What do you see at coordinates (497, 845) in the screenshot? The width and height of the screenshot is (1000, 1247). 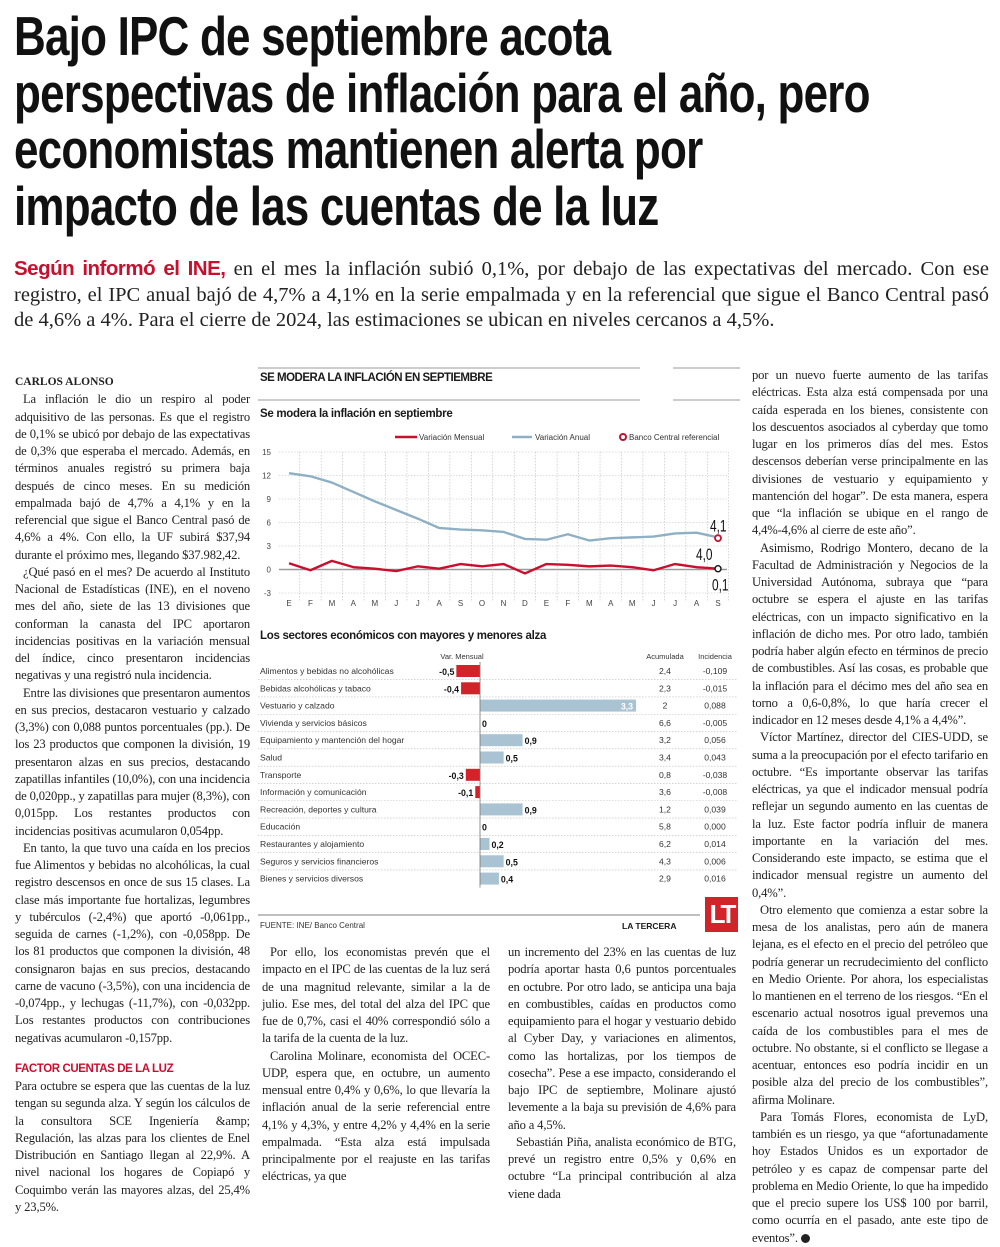 I see `bar-value-label: 0,2` at bounding box center [497, 845].